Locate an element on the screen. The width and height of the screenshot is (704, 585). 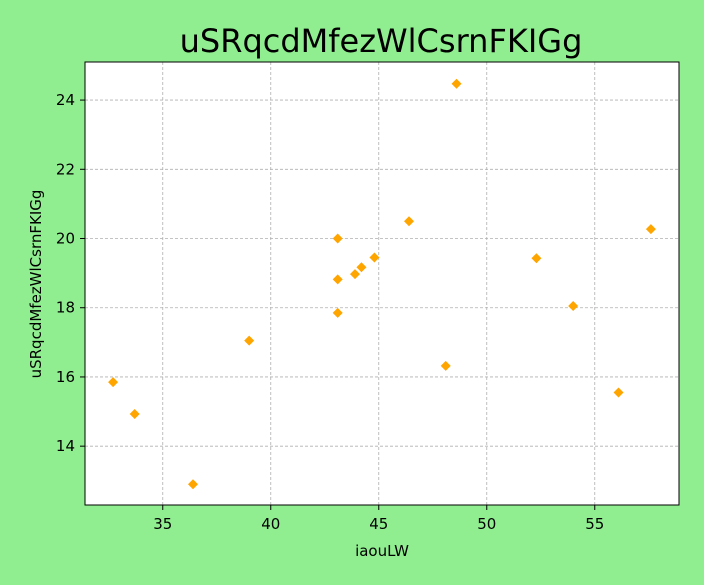
x-axis-ticks: 35 40 45 50 55 is located at coordinates (378, 519).